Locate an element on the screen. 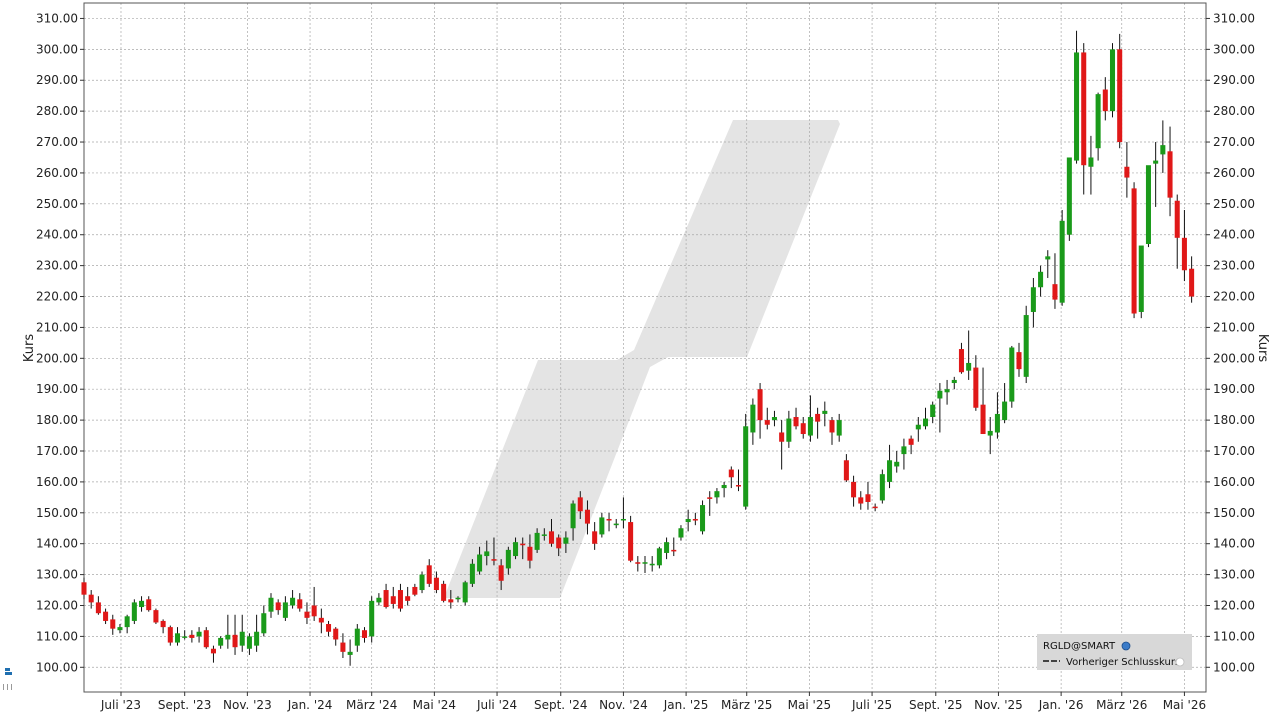  x-tick-label: Jan. '26 is located at coordinates (1061, 705).